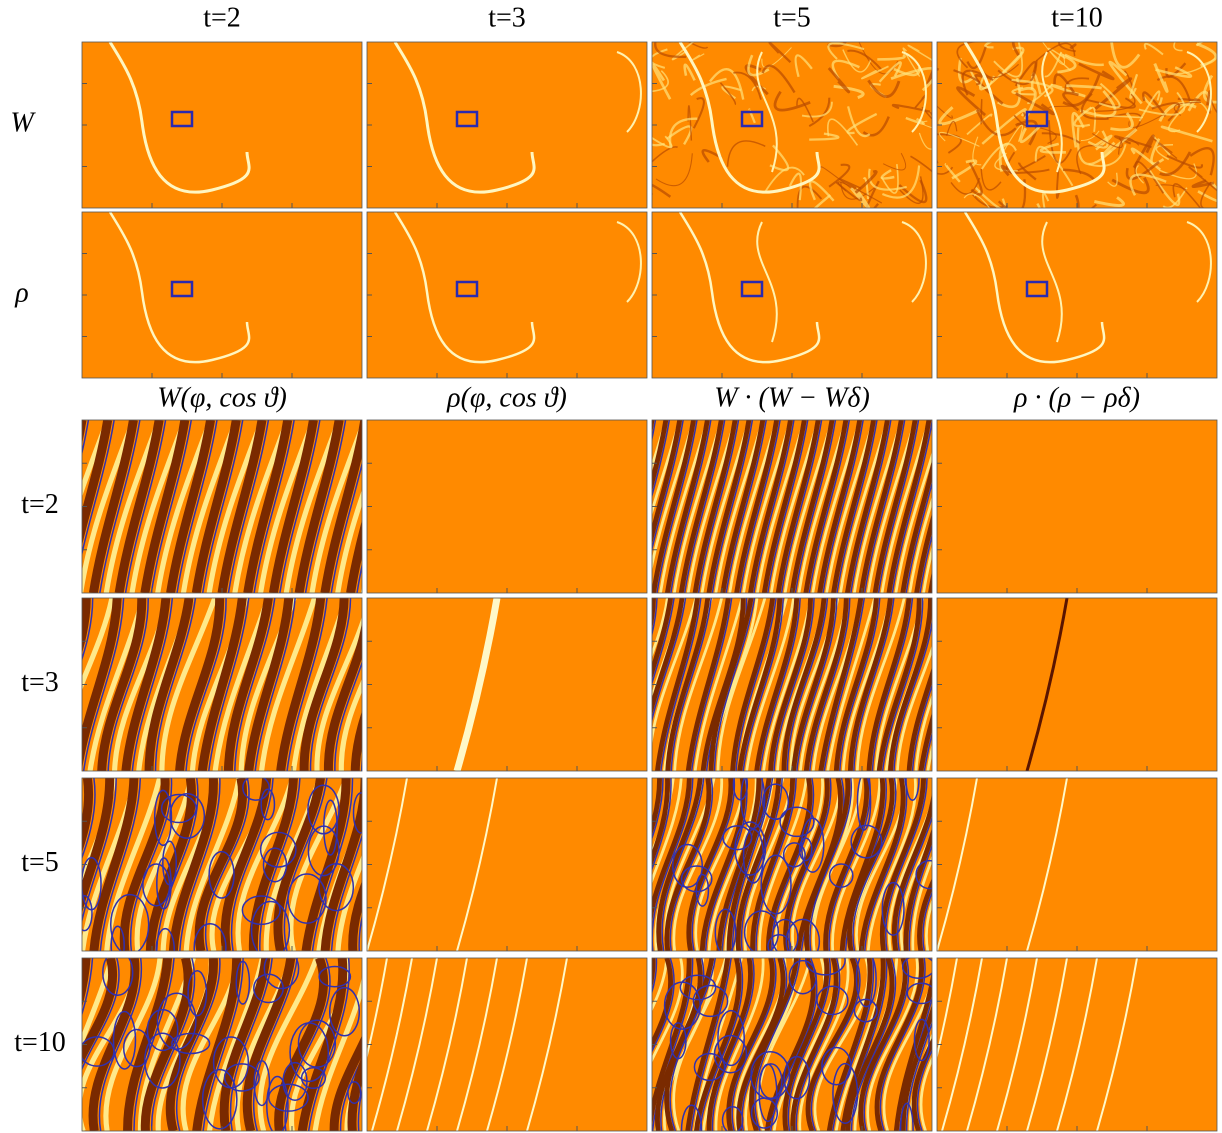  Describe the element at coordinates (23, 122) in the screenshot. I see `row-label: W` at that location.